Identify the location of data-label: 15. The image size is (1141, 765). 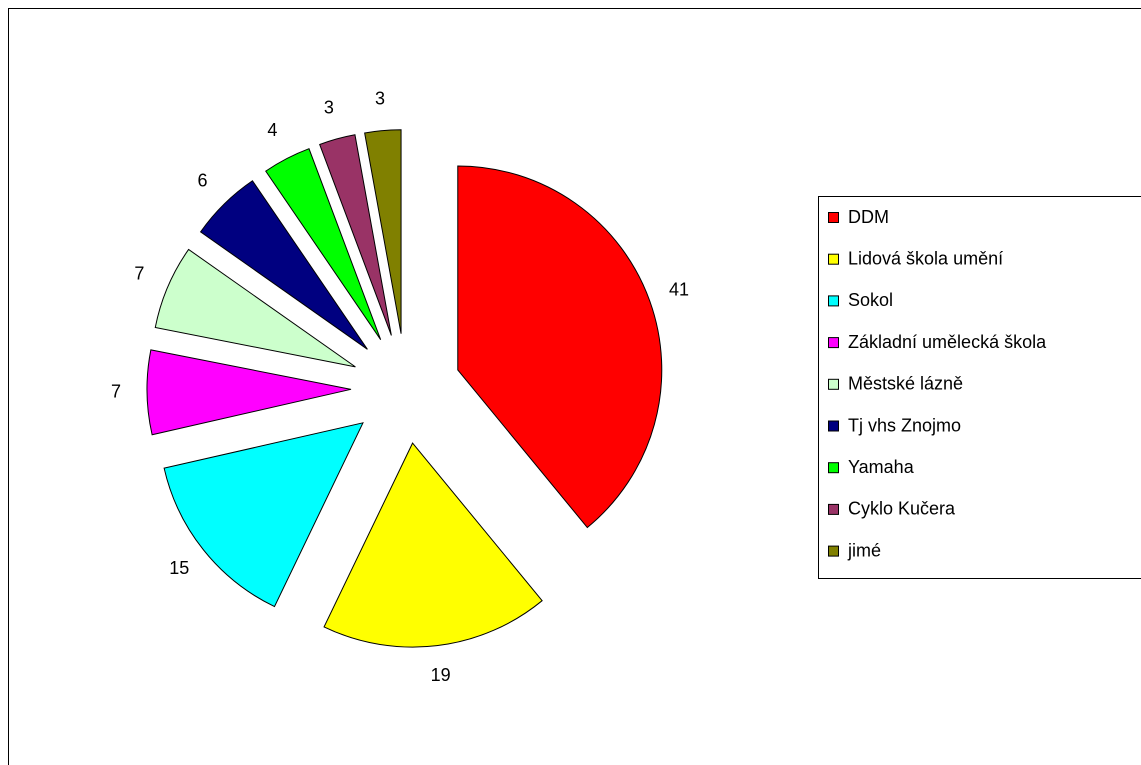
(179, 568).